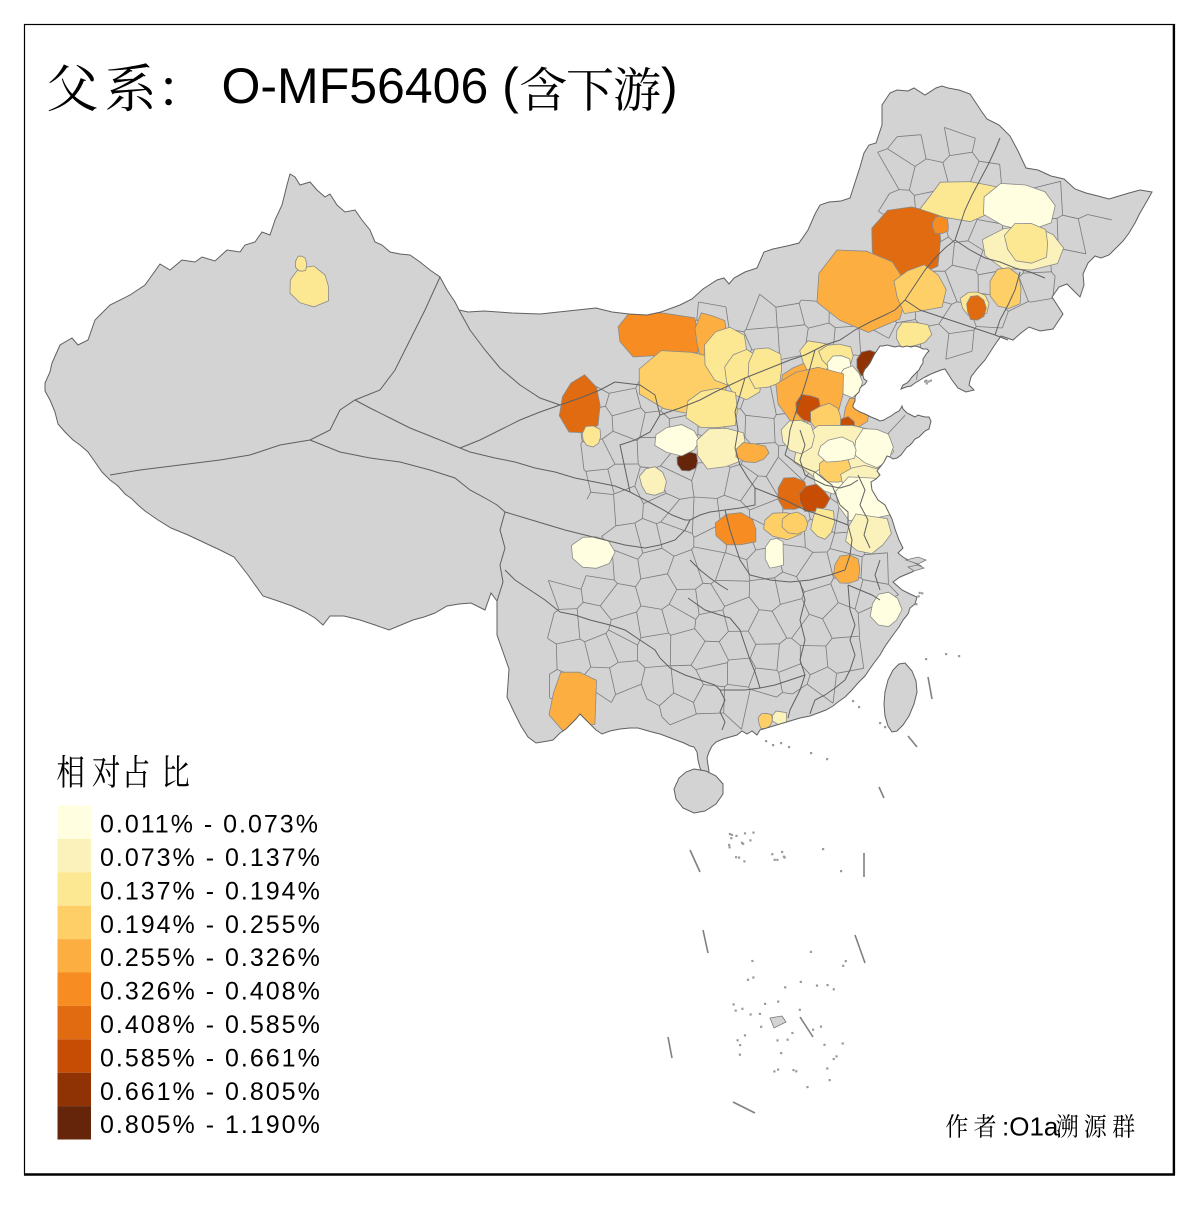 The height and width of the screenshot is (1205, 1200). Describe the element at coordinates (211, 925) in the screenshot. I see `svg-text: 0.194% - 0.255%` at that location.